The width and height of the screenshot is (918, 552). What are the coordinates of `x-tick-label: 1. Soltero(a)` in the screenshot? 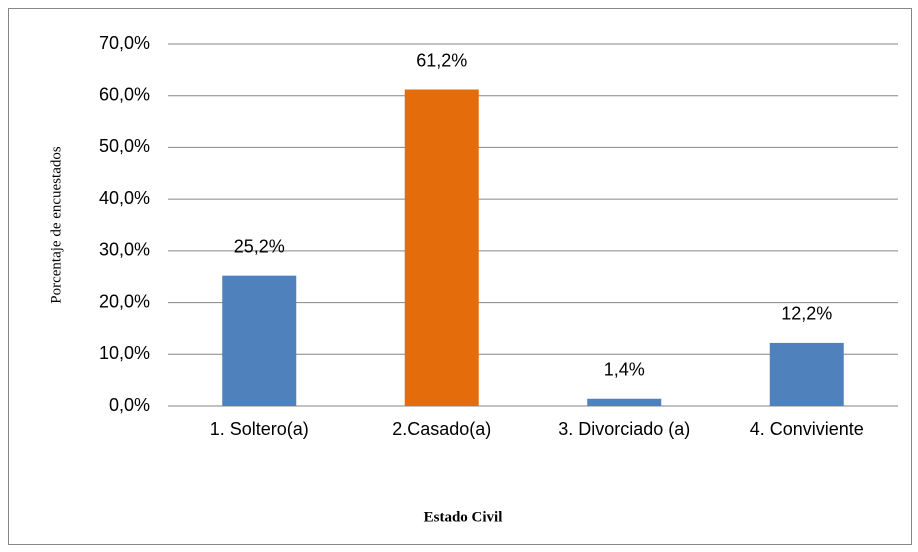 It's located at (259, 429).